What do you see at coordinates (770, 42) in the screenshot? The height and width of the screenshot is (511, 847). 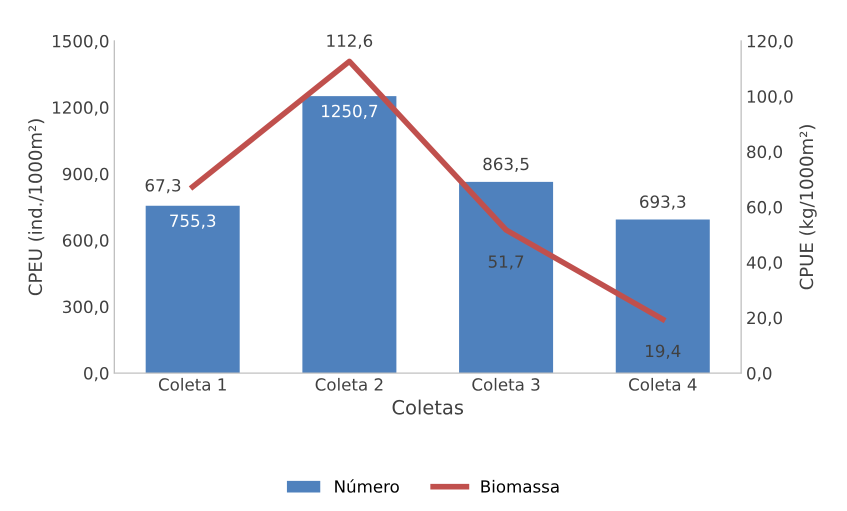 I see `y2-tick-label: 120,0` at bounding box center [770, 42].